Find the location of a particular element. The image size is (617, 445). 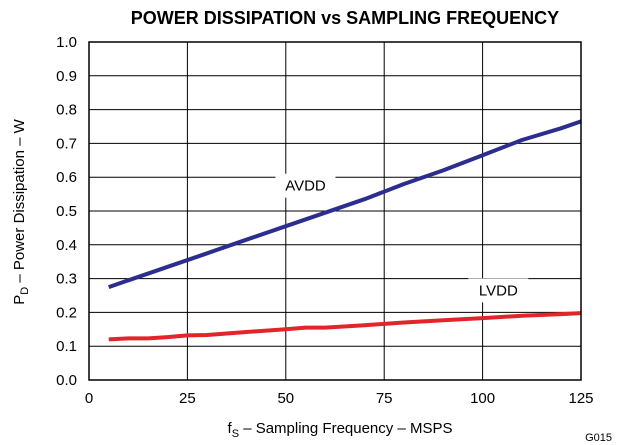

y-tick-label: 0.8 is located at coordinates (66, 110).